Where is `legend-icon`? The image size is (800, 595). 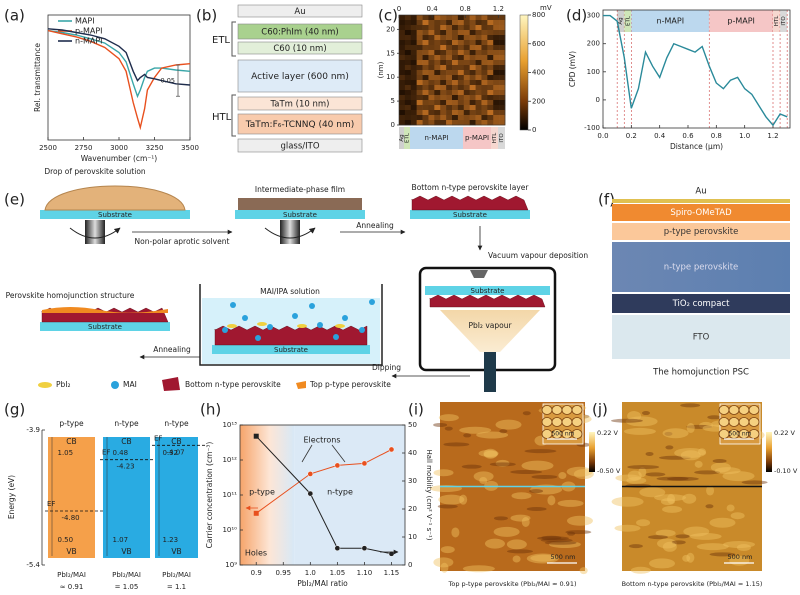 legend-icon is located at coordinates (301, 385).